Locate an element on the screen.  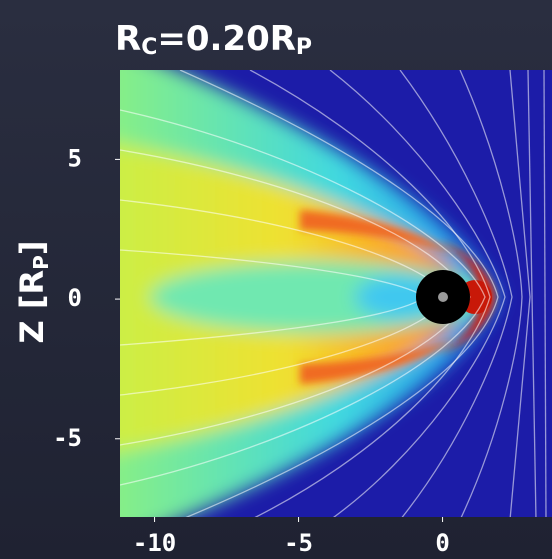
x-tick-label: -5 is located at coordinates (298, 543).